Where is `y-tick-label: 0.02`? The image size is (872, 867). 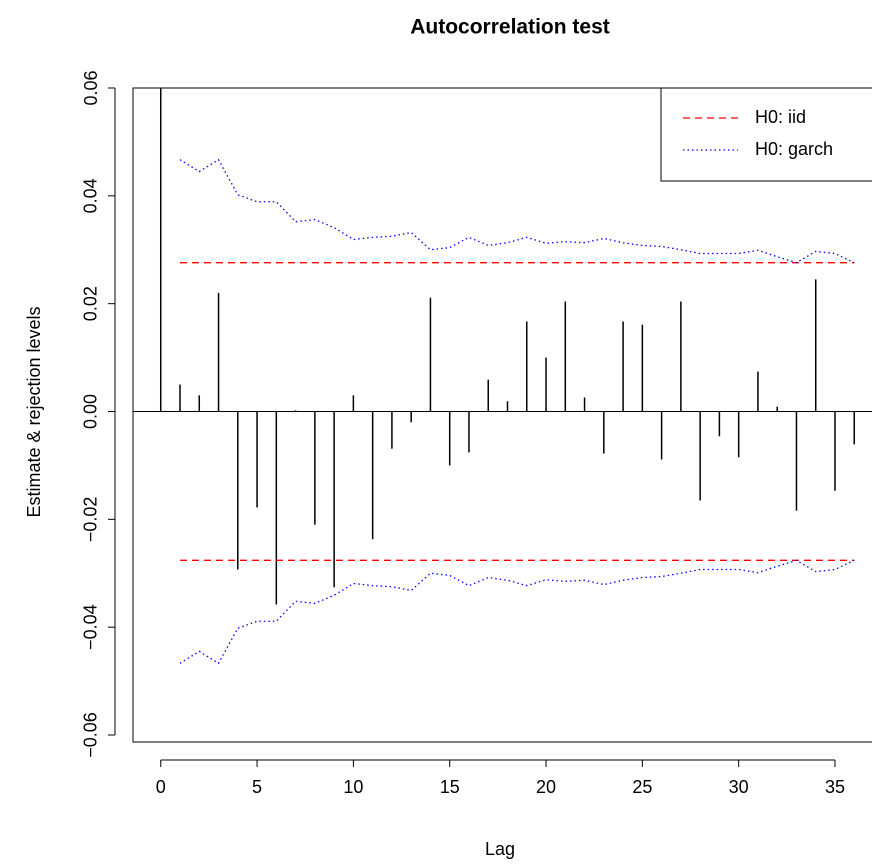
y-tick-label: 0.02 is located at coordinates (91, 303).